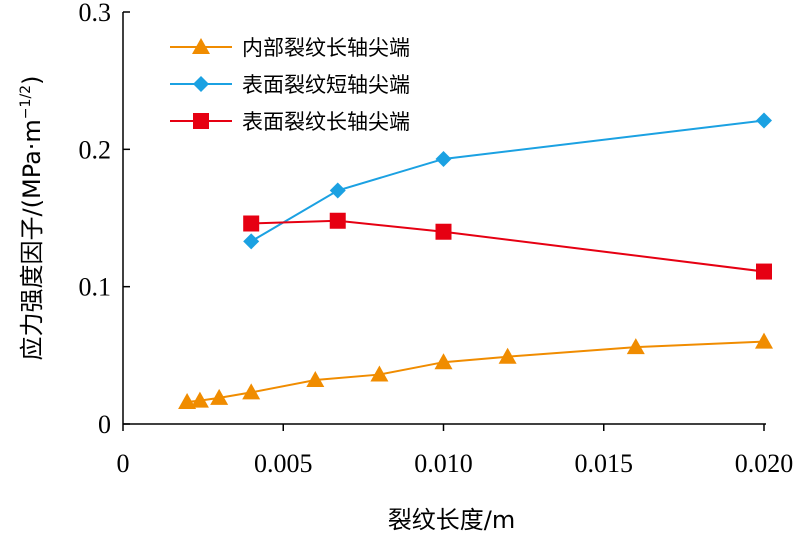 The width and height of the screenshot is (798, 535). I want to click on legend-item: 表面裂纹短轴尖端, so click(290, 85).